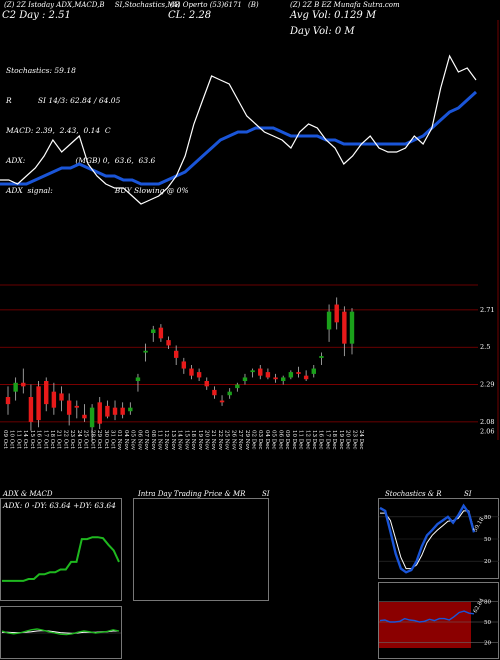 This screenshot has height=660, width=500. I want to click on date-label: 11 Oct, so click(18, 439).